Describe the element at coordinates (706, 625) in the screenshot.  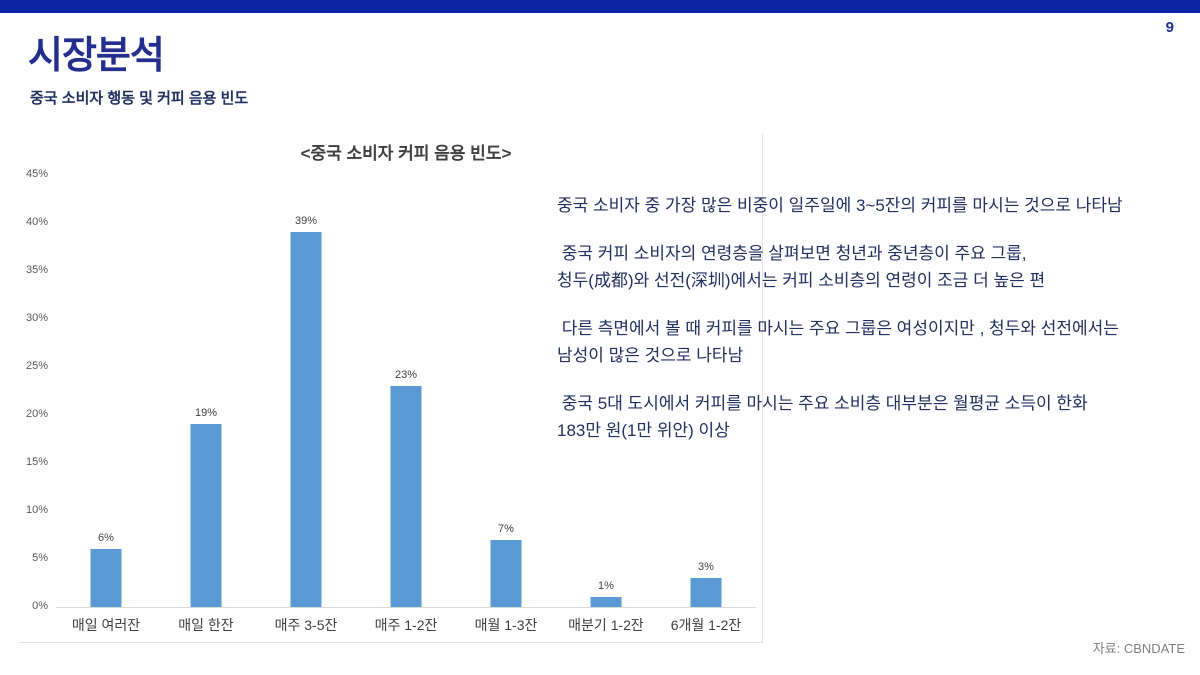
I see `x-axis-label: 6개월 1-2잔` at that location.